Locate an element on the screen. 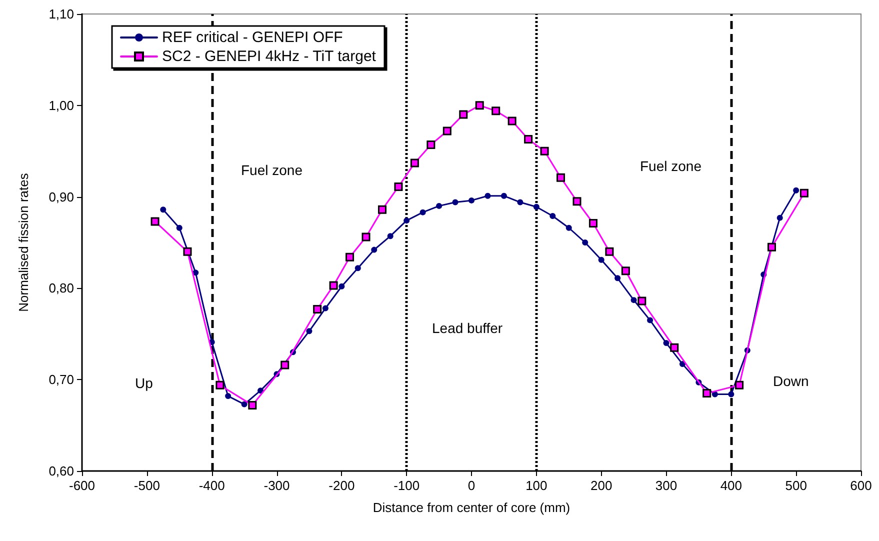 This screenshot has height=541, width=879. x-tick-label: -500 is located at coordinates (147, 485).